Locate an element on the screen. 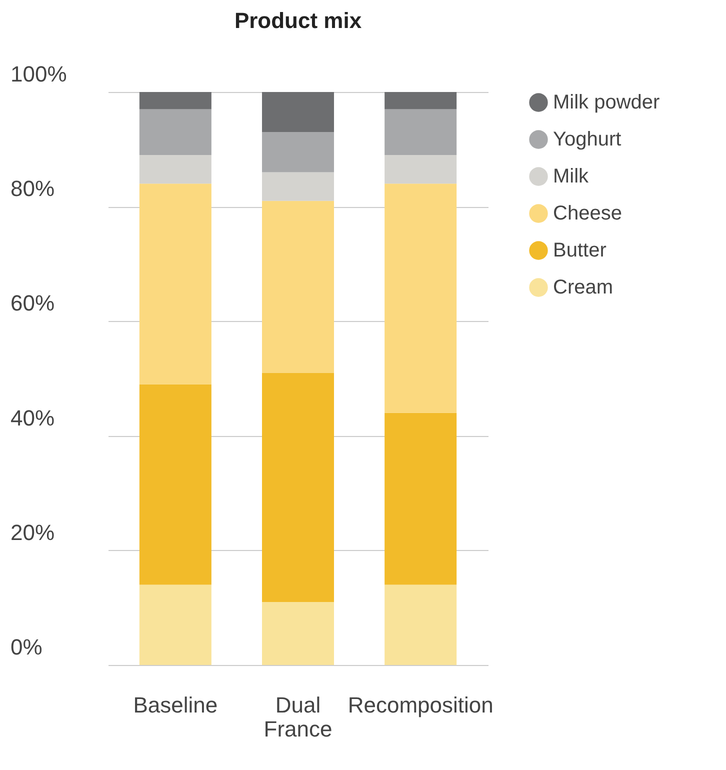 Image resolution: width=726 pixels, height=770 pixels. legend-label: Cream is located at coordinates (583, 287).